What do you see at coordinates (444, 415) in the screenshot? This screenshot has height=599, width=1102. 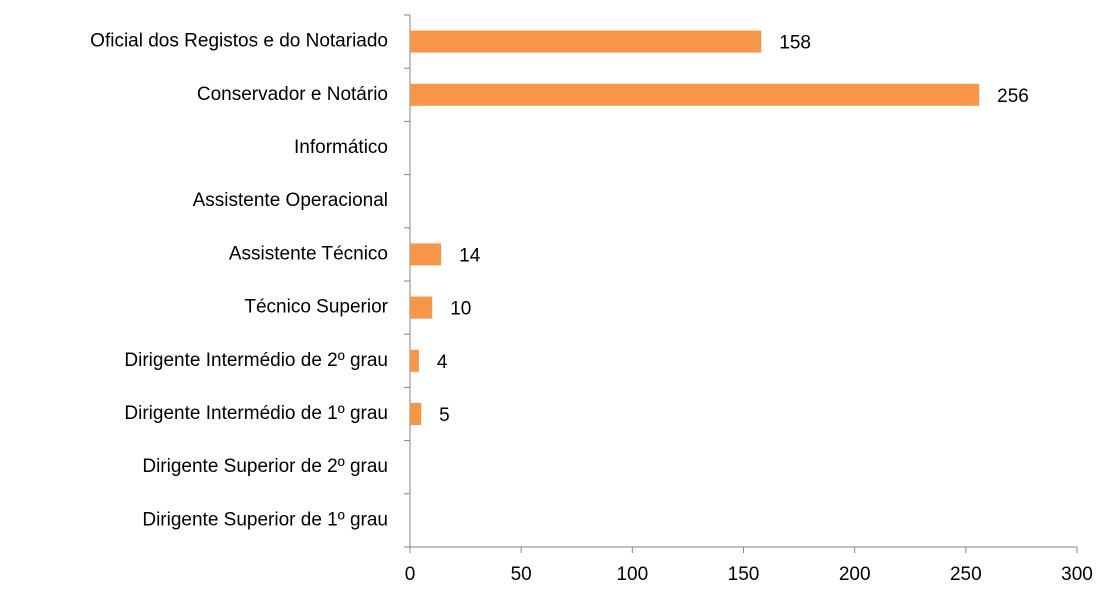 I see `value-label: 5` at bounding box center [444, 415].